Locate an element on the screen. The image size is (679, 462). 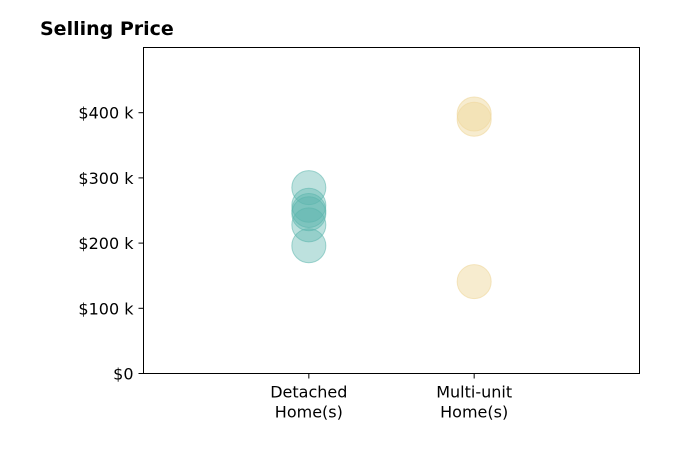
data-point-s0-p5 is located at coordinates (309, 246).